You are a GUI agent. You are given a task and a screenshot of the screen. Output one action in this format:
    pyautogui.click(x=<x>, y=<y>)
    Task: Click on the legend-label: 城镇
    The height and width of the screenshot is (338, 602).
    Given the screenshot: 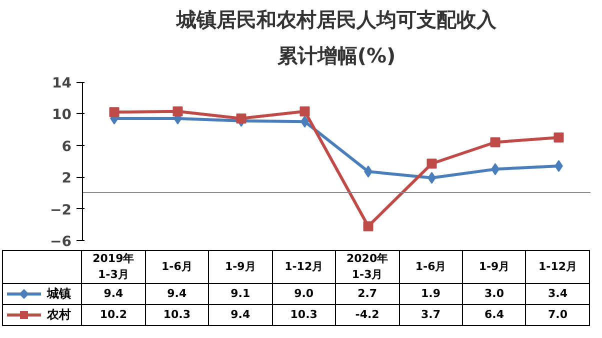 What is the action you would take?
    pyautogui.click(x=58, y=293)
    